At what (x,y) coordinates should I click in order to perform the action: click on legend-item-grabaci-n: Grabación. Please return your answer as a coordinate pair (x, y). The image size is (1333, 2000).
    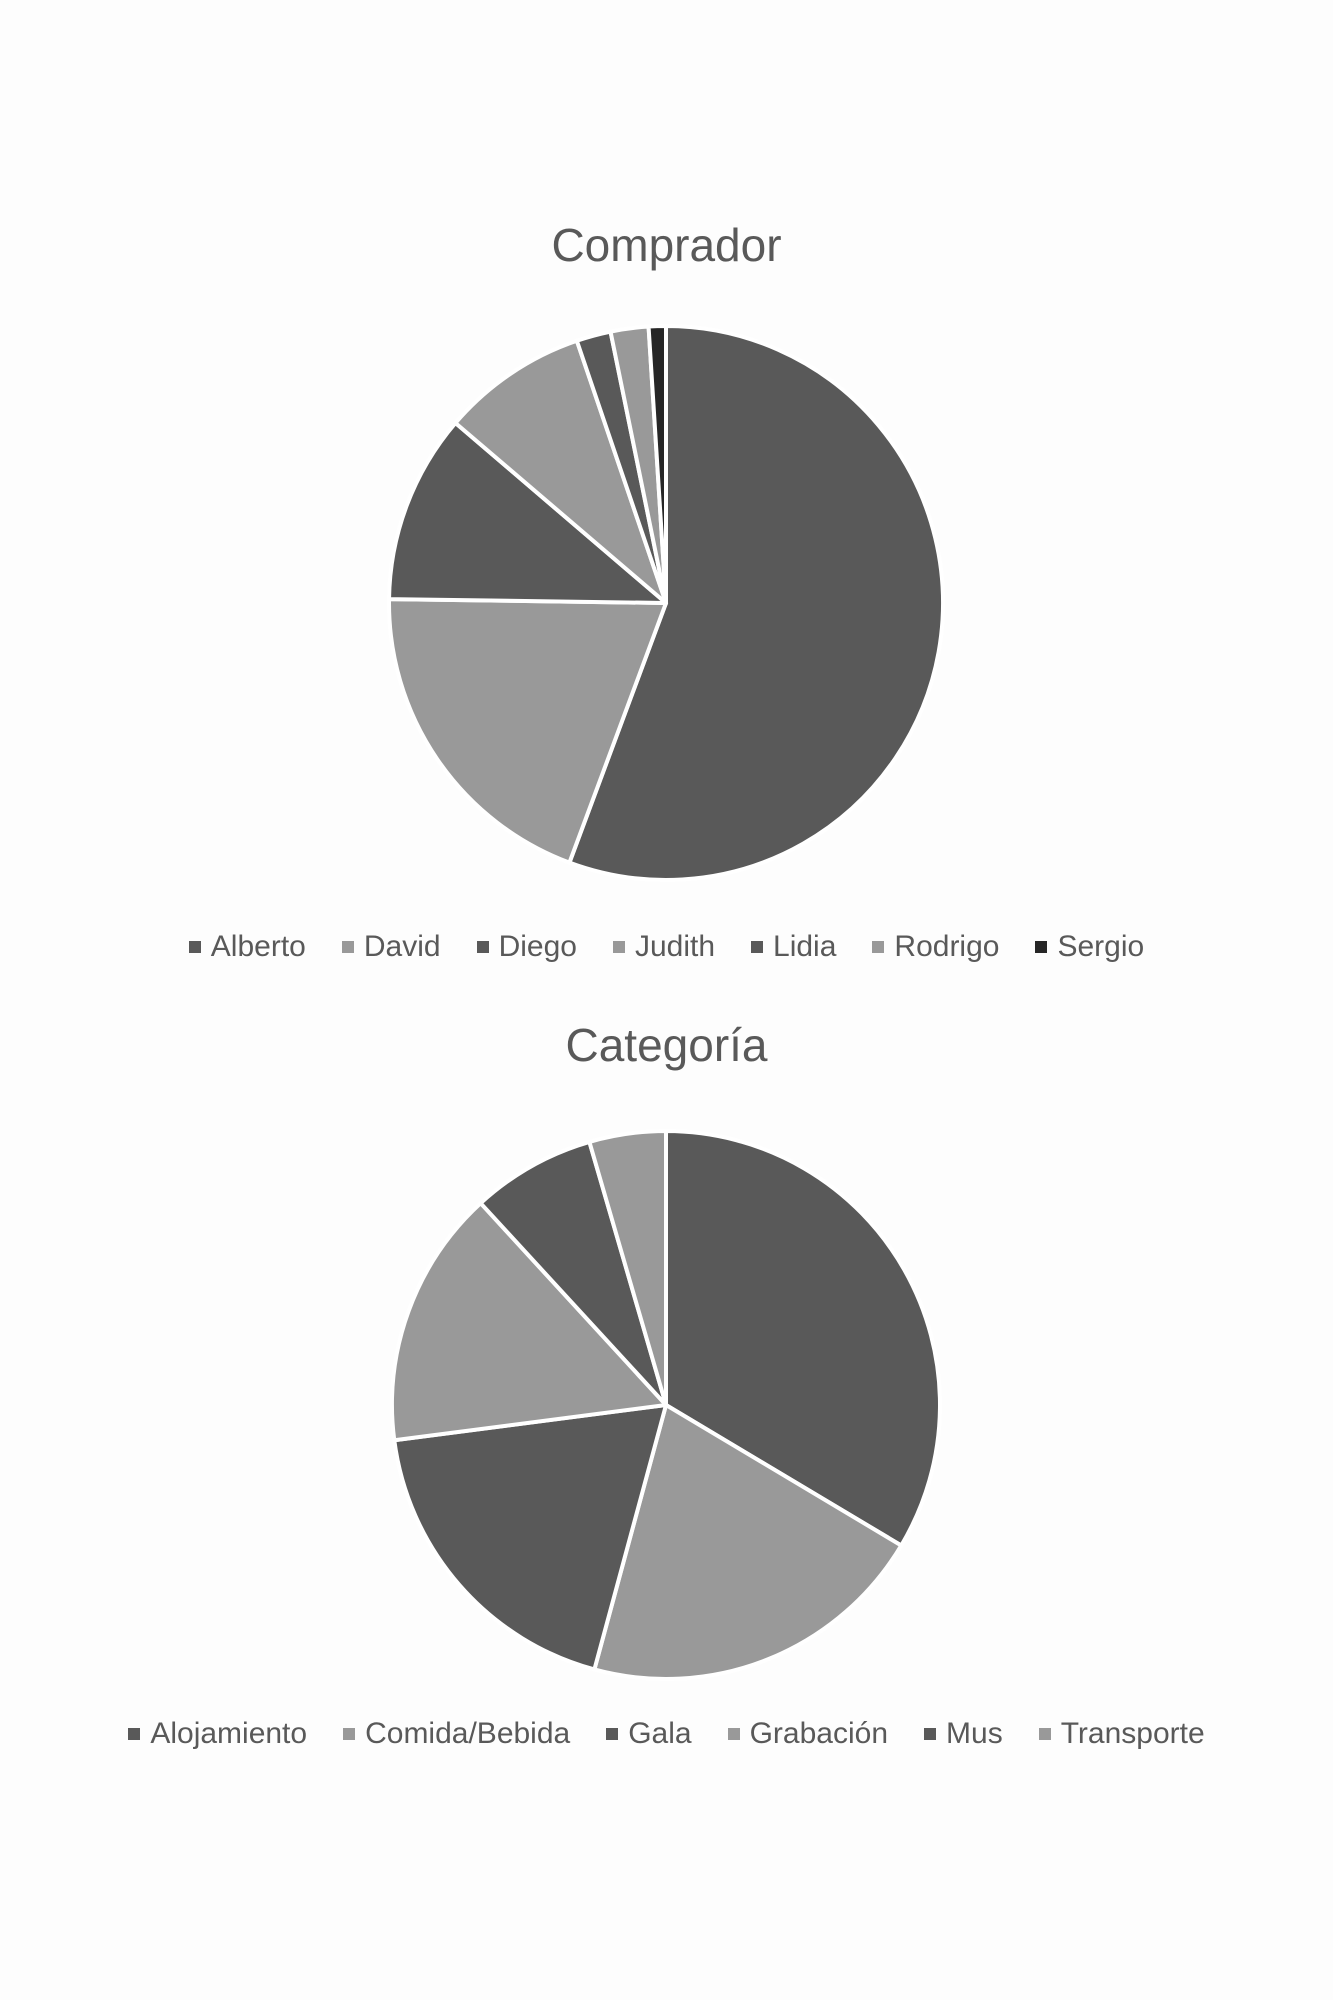
    Looking at the image, I should click on (808, 1734).